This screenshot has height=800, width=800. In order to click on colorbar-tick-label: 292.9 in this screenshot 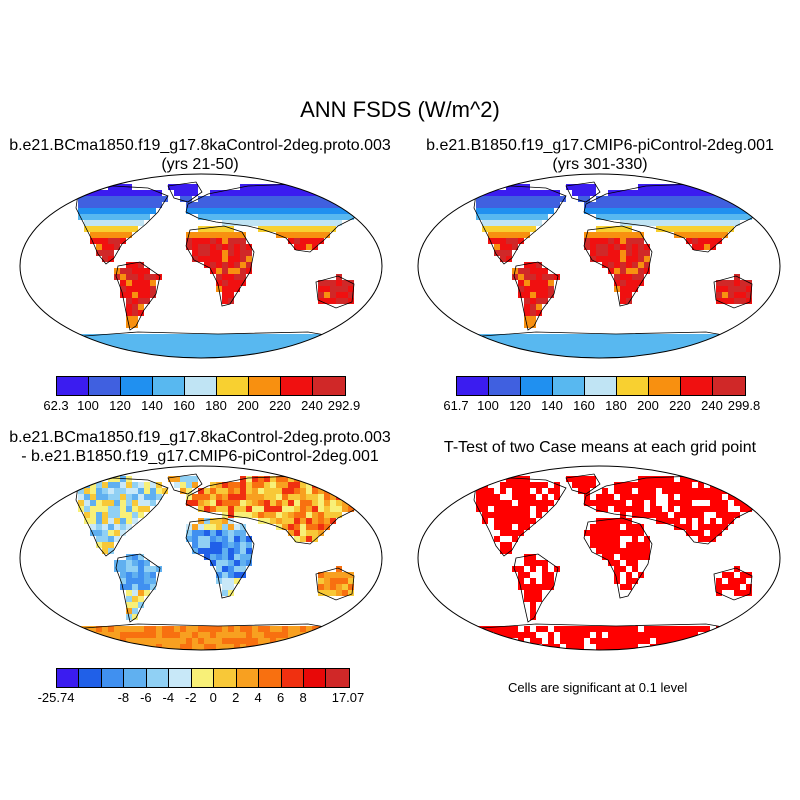, I will do `click(344, 405)`.